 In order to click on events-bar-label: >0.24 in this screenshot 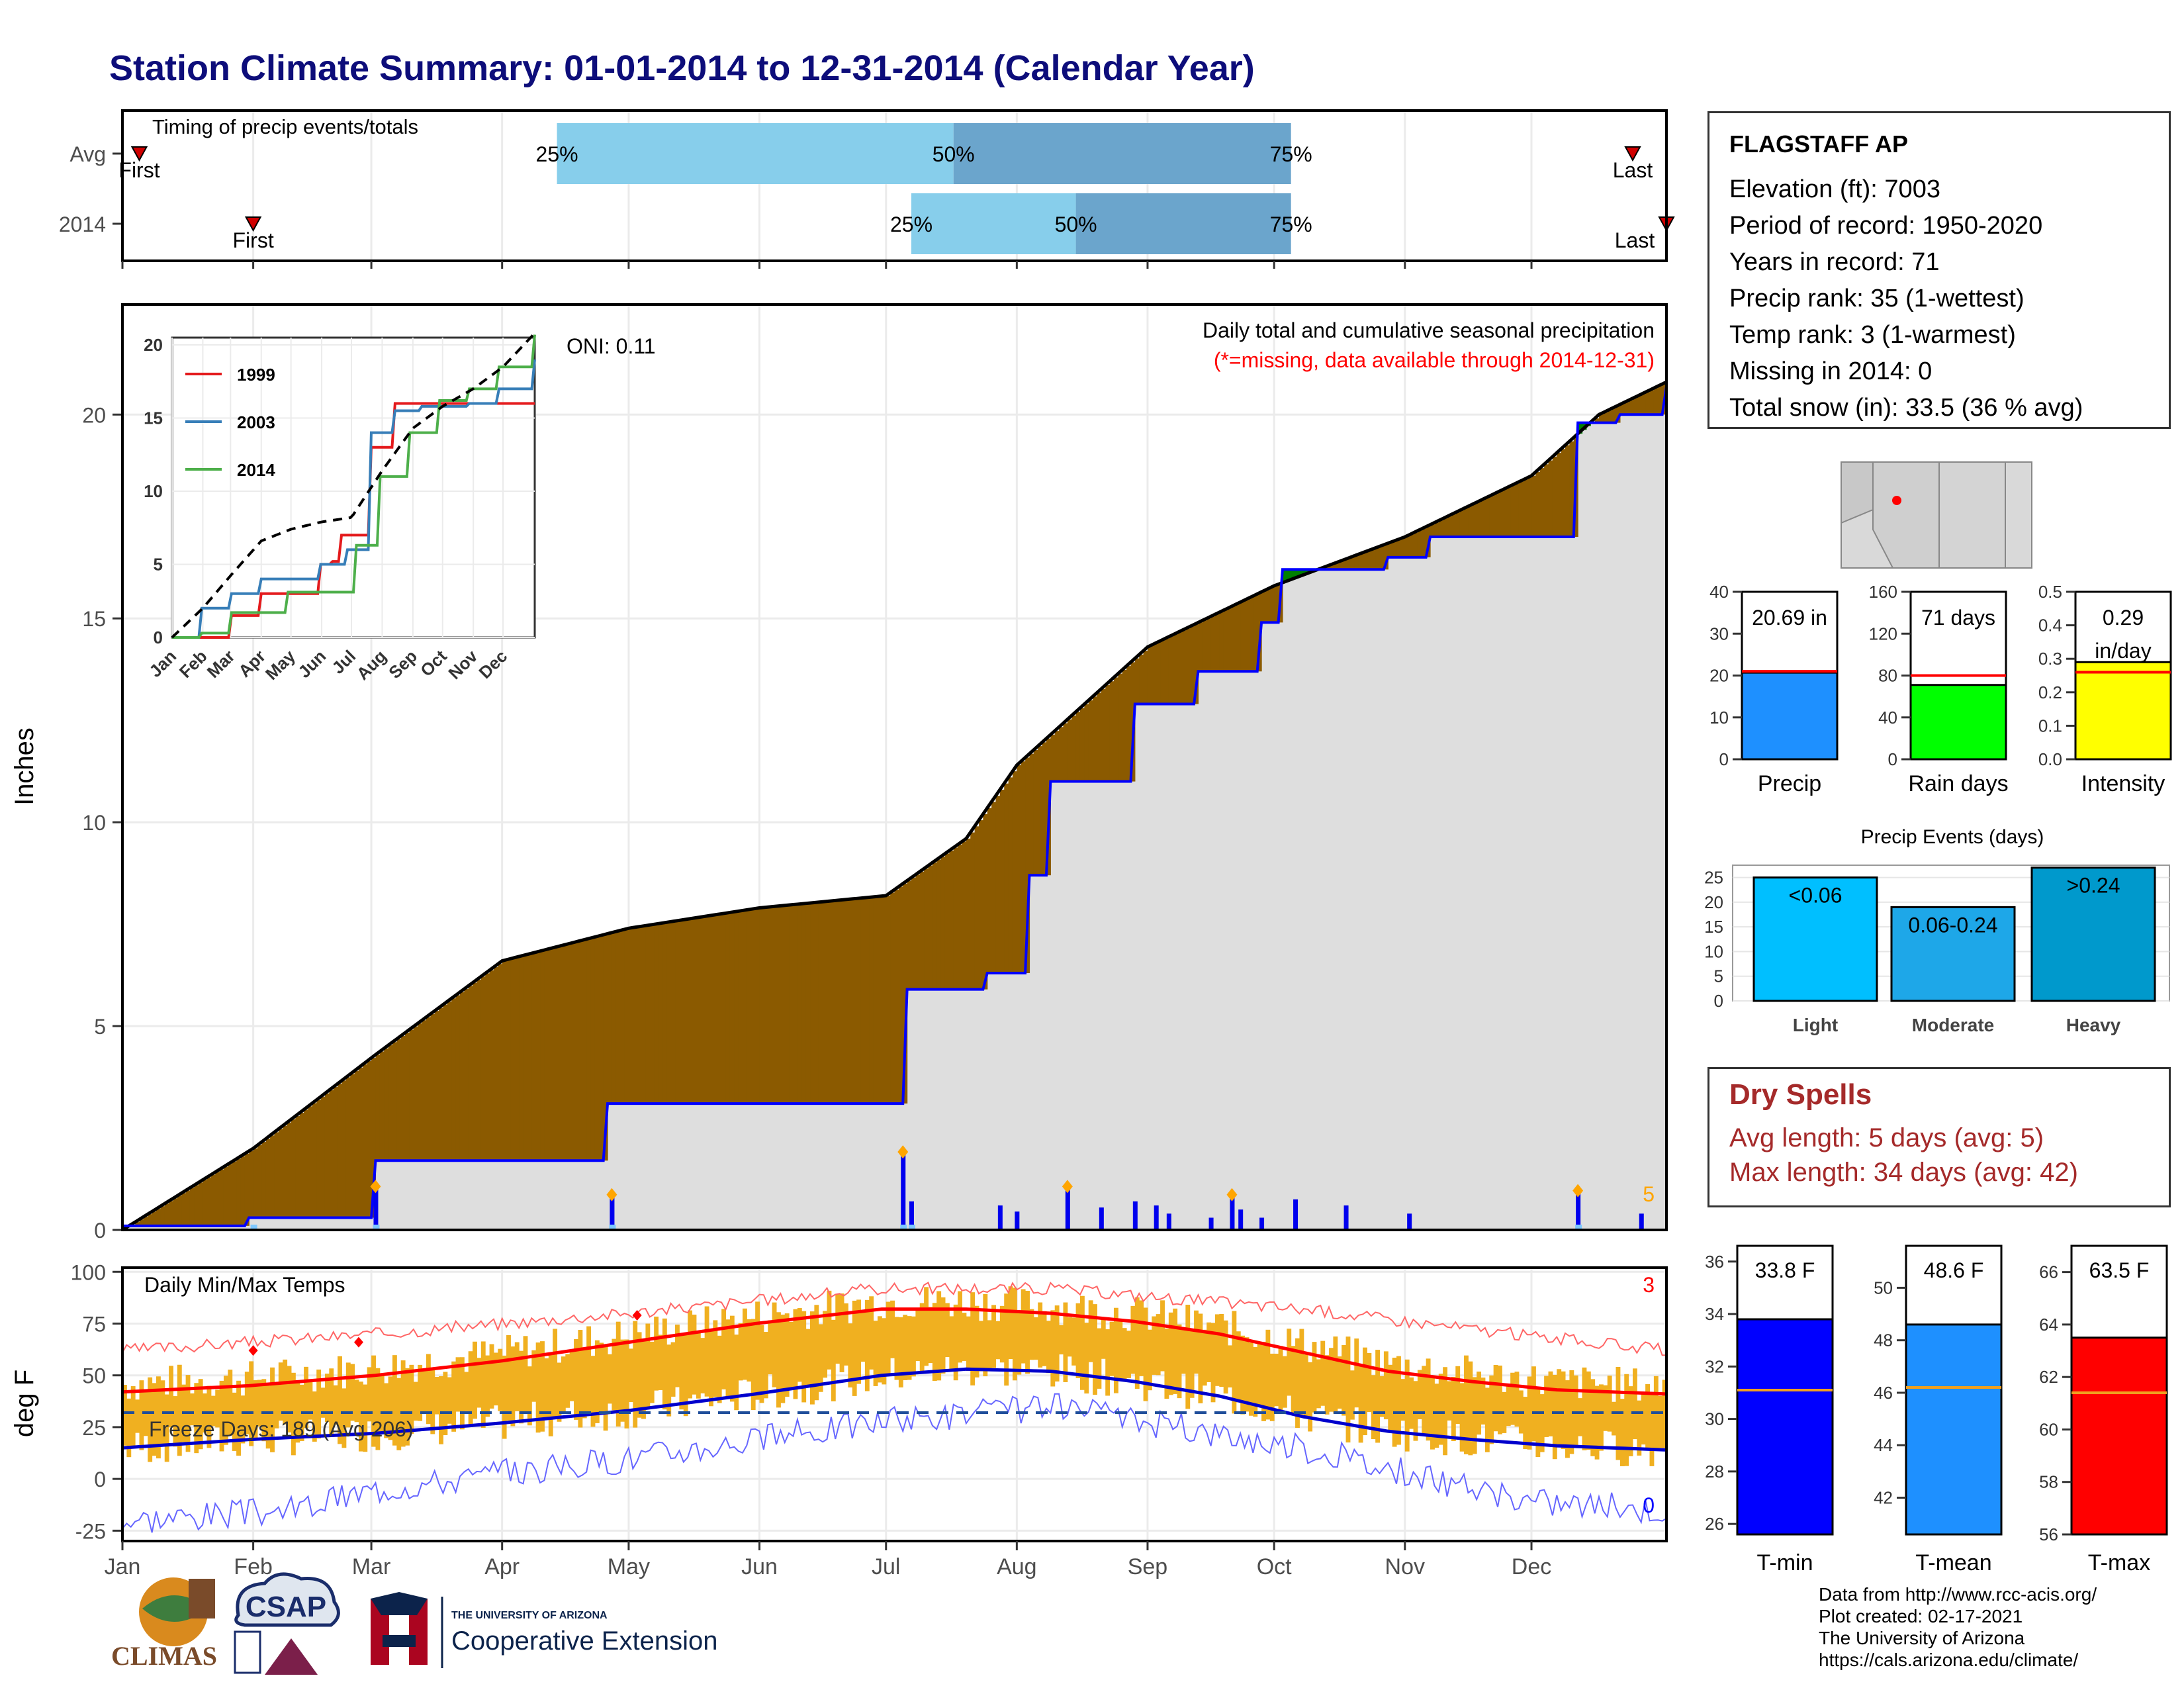, I will do `click(2093, 886)`.